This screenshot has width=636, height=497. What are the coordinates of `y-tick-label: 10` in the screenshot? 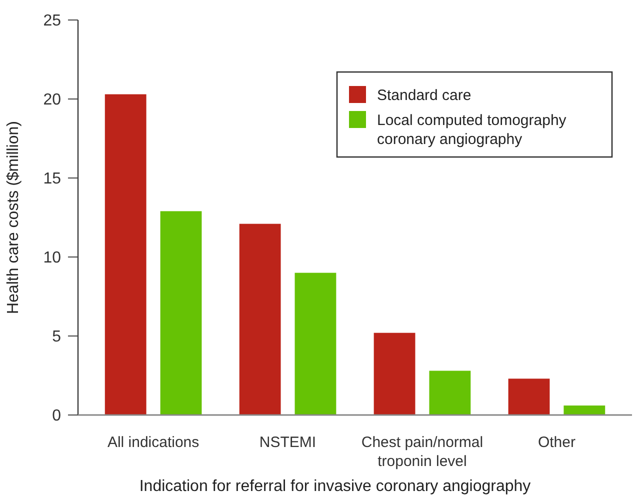 It's located at (52, 258).